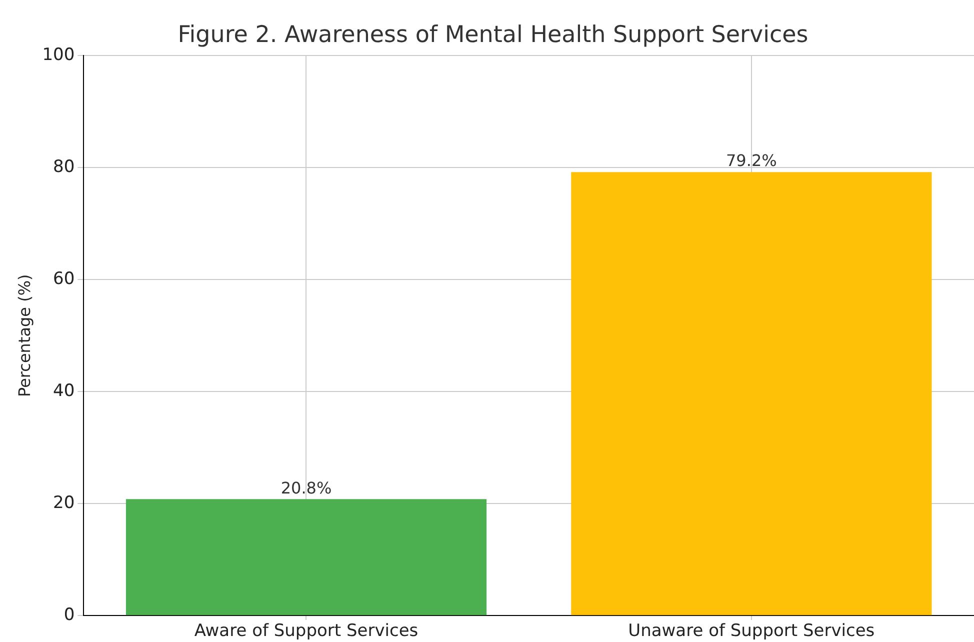 The image size is (974, 642). Describe the element at coordinates (64, 391) in the screenshot. I see `y-tick-label: 40` at that location.